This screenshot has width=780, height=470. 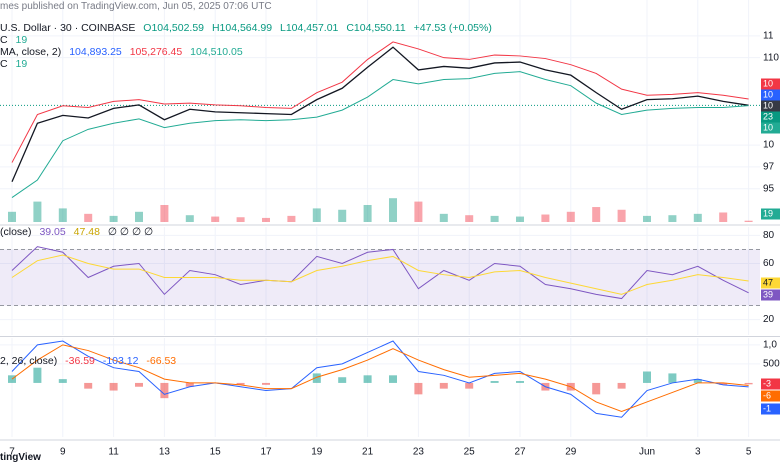 What do you see at coordinates (571, 452) in the screenshot?
I see `x-tick-label: 29` at bounding box center [571, 452].